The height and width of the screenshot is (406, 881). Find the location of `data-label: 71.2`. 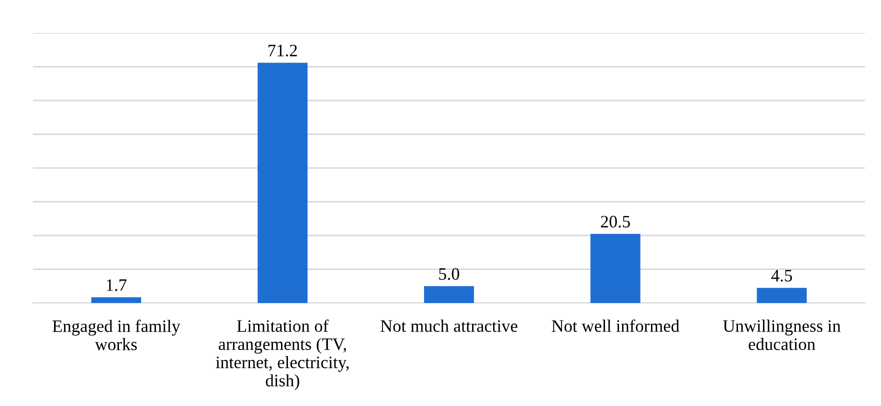

data-label: 71.2 is located at coordinates (282, 50).